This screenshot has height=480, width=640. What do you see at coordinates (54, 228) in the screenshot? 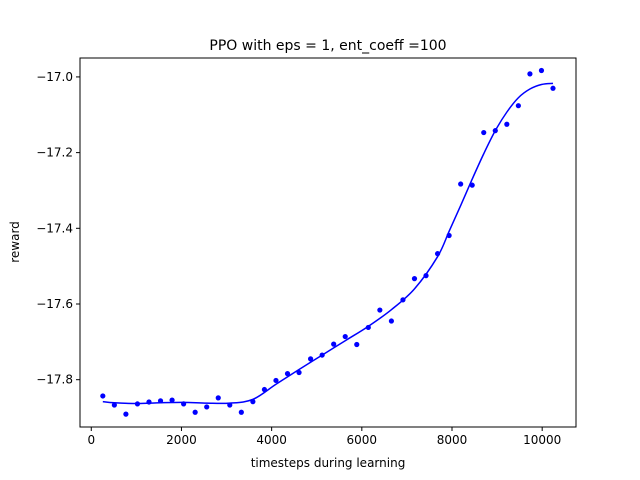
I see `y-tick-label: −17.4` at bounding box center [54, 228].